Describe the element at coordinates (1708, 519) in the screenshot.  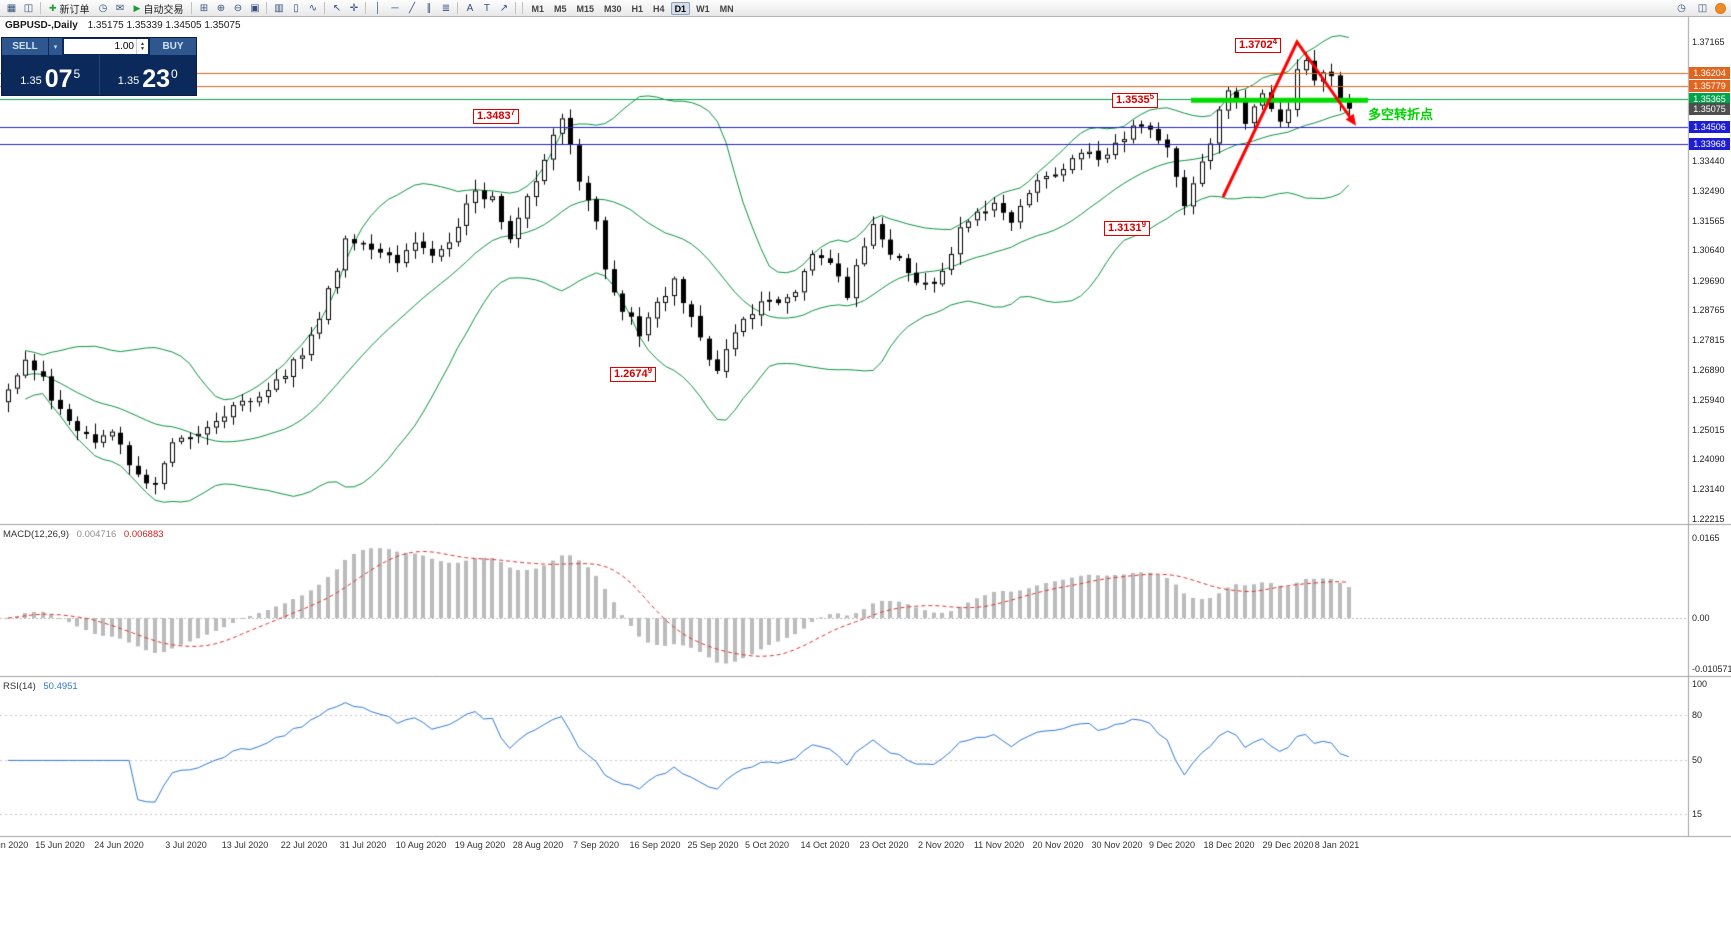
I see `price-tick: 1.22215` at that location.